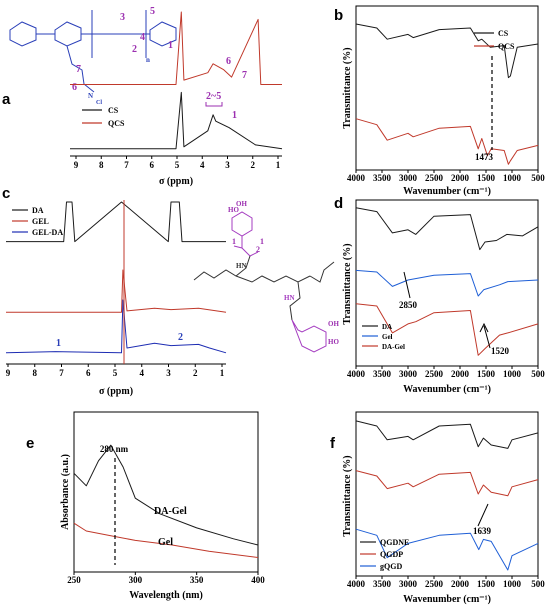 Image resolution: width=550 pixels, height=614 pixels. Describe the element at coordinates (38, 210) in the screenshot. I see `legend-label-da-c: DA` at that location.